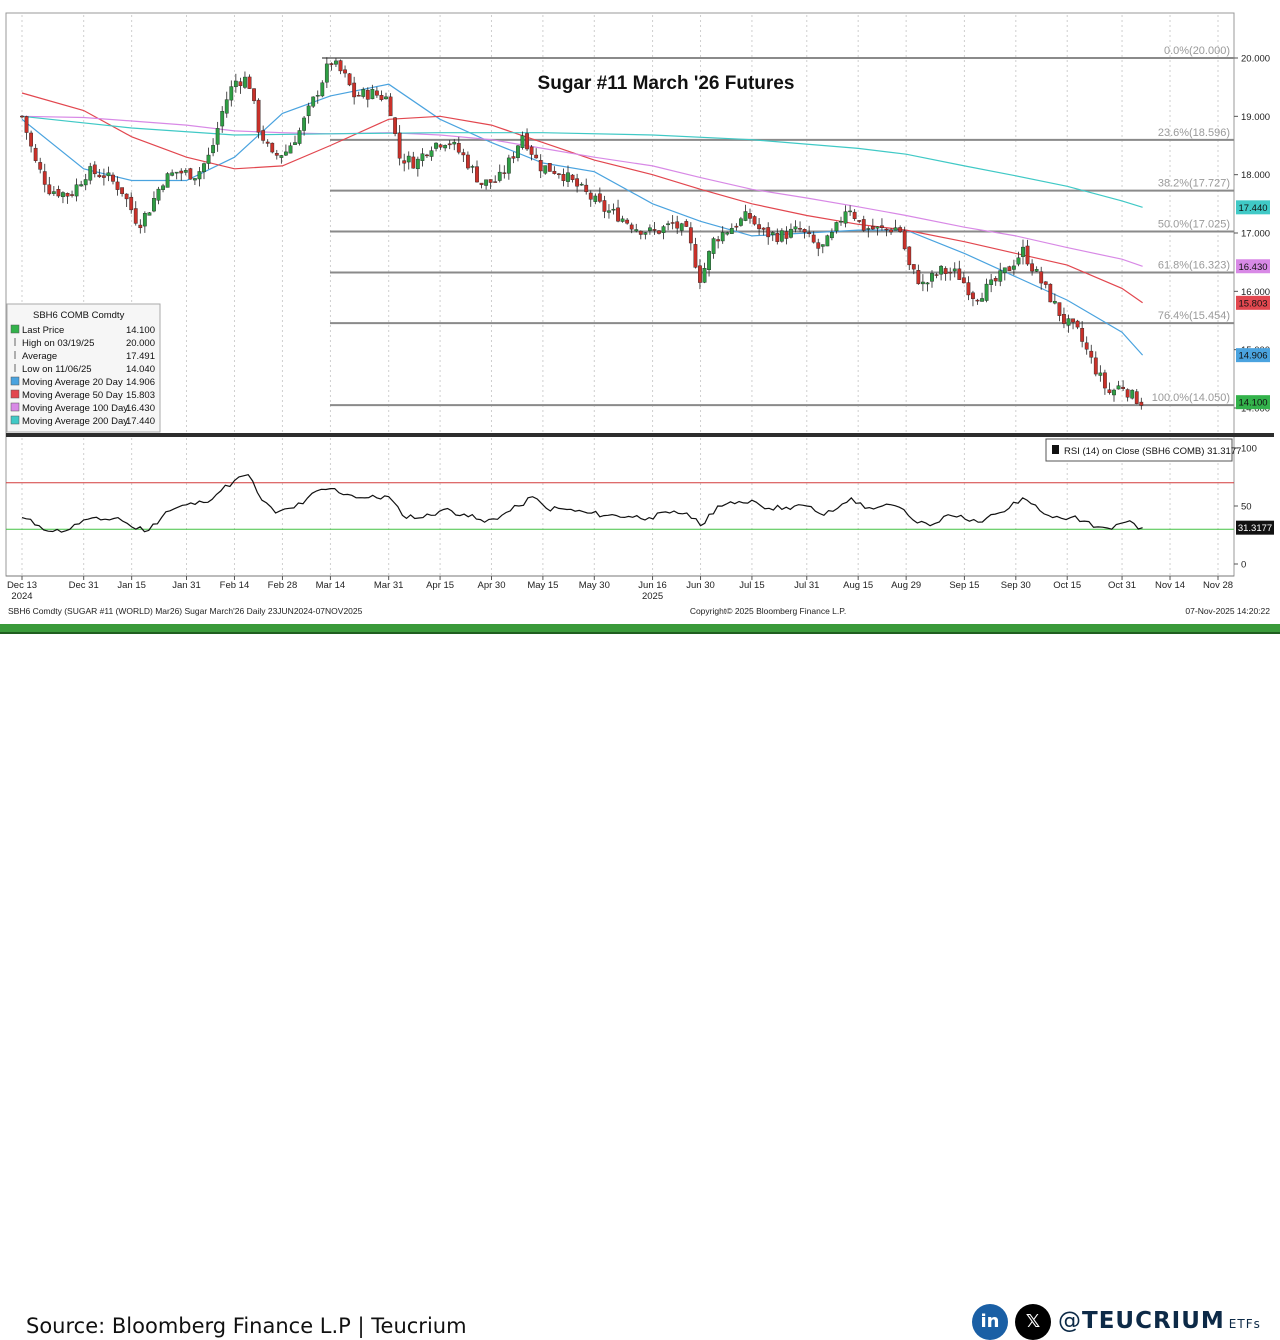  What do you see at coordinates (1255, 59) in the screenshot?
I see `price-tick-label: 20.000` at bounding box center [1255, 59].